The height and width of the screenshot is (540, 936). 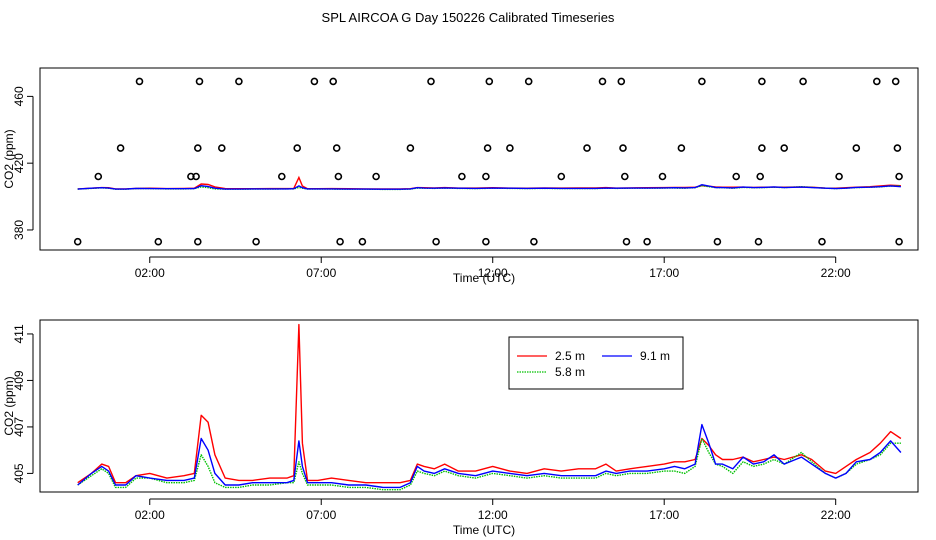 What do you see at coordinates (493, 273) in the screenshot?
I see `top-x-tick-label: 12:00` at bounding box center [493, 273].